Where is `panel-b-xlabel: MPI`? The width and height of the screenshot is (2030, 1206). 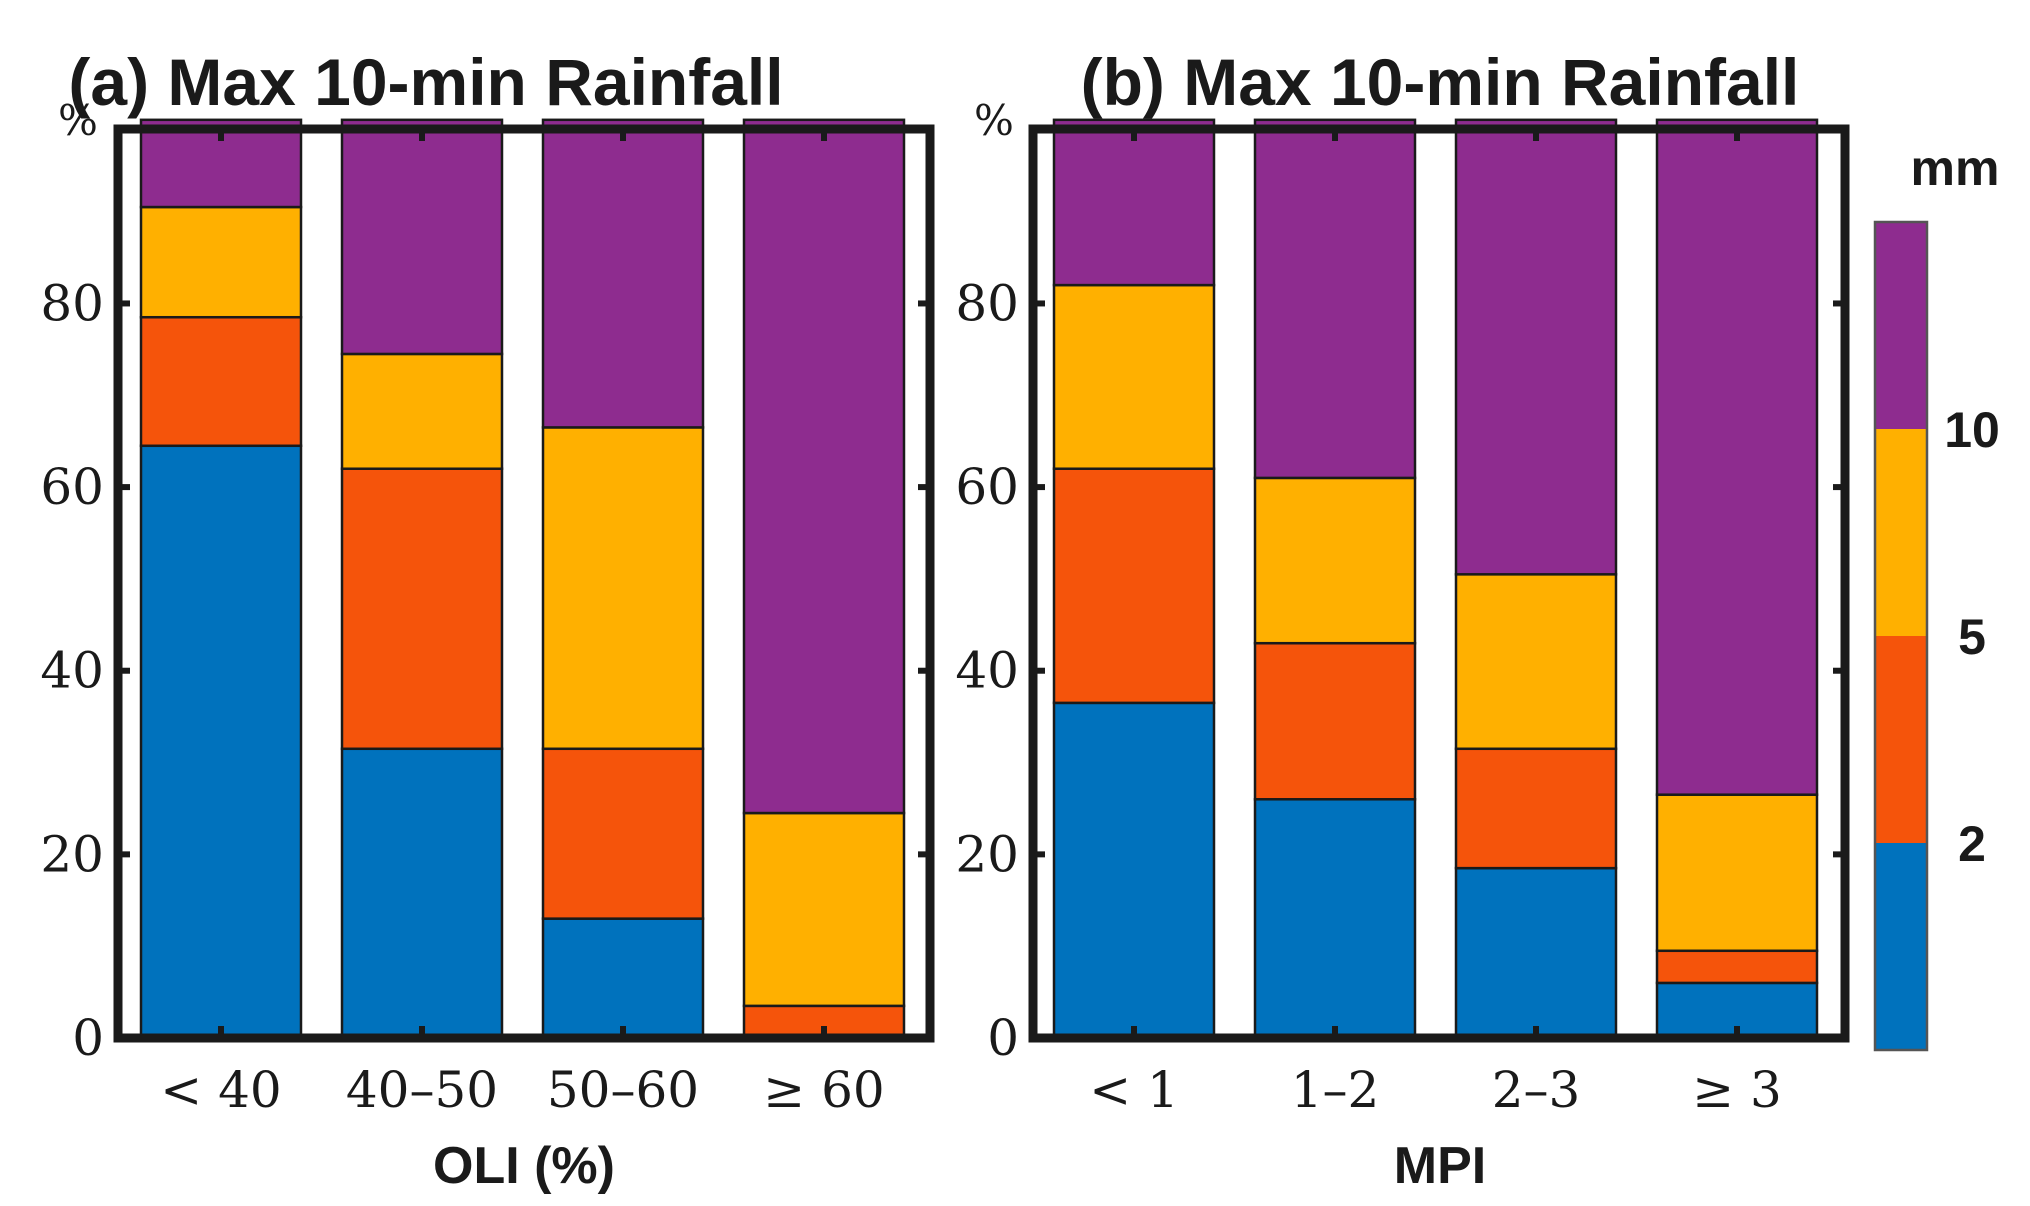 panel-b-xlabel: MPI is located at coordinates (1440, 1166).